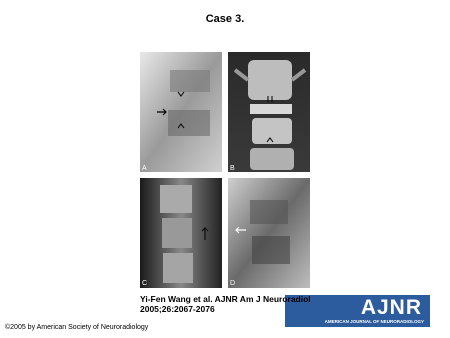 Image resolution: width=450 pixels, height=338 pixels. I want to click on logo-subtitle: AMERICAN JOURNAL OF NEURORADIOLOGY, so click(374, 321).